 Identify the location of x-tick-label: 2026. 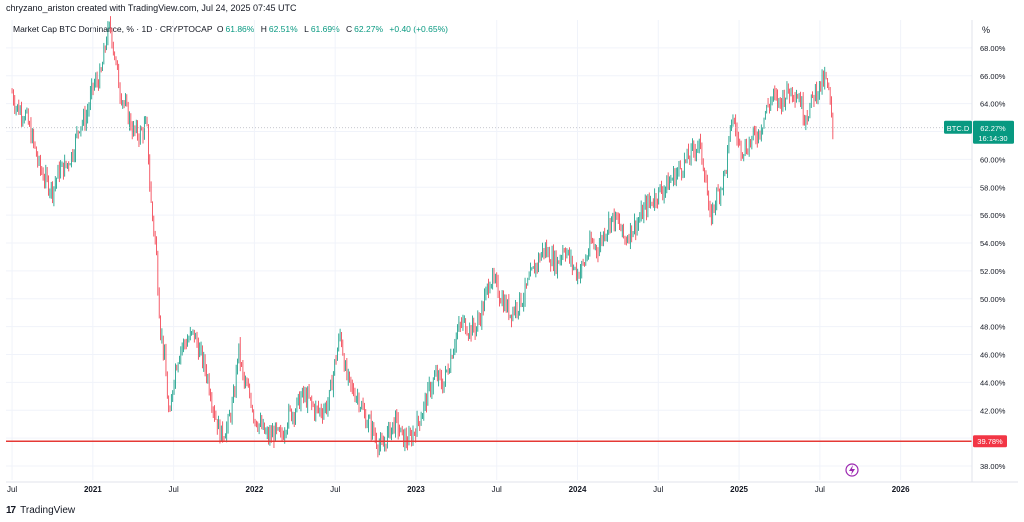
(901, 489).